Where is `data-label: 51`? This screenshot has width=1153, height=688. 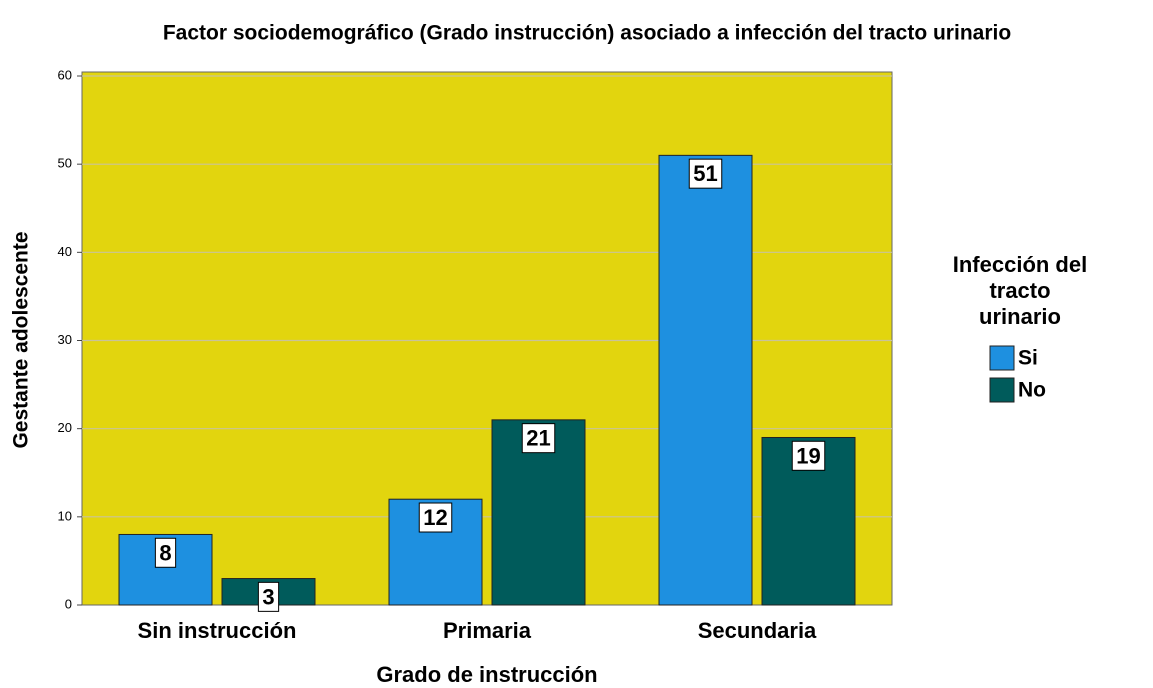 data-label: 51 is located at coordinates (705, 173).